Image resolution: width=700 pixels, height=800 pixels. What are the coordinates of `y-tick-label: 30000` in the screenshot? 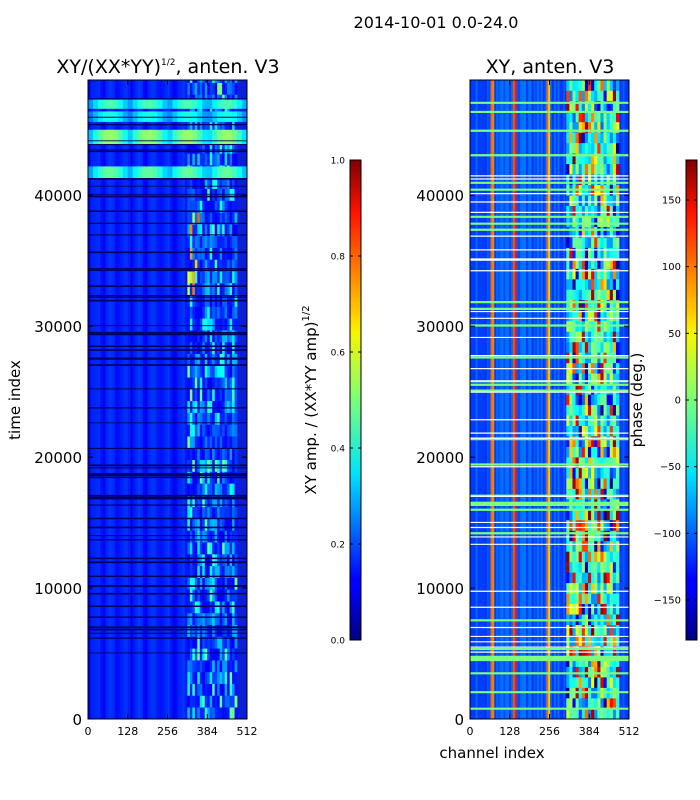 It's located at (440, 327).